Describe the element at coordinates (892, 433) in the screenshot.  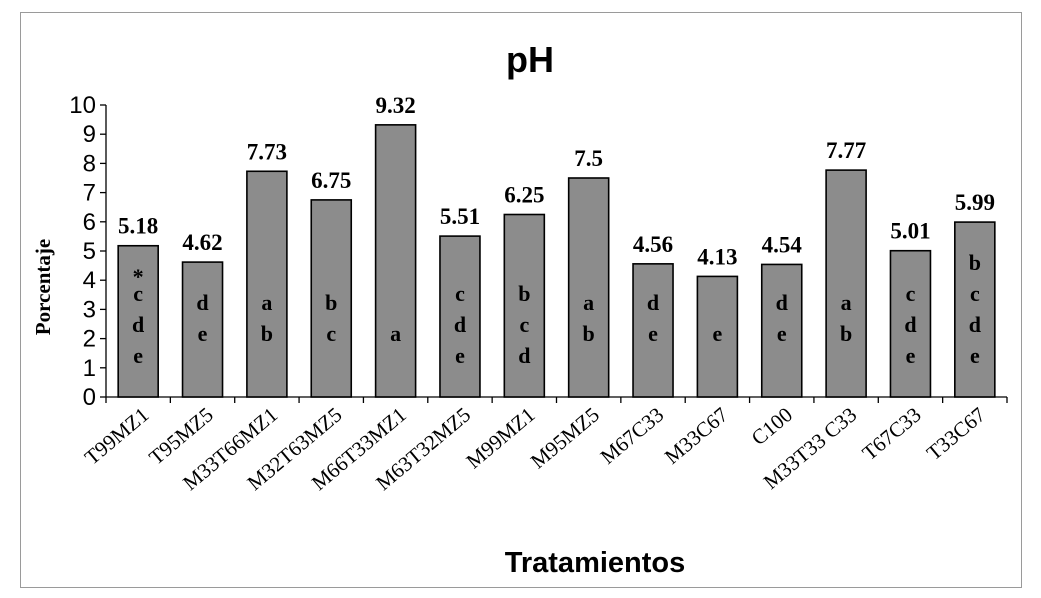
I see `x-tick-label: T67C33` at that location.